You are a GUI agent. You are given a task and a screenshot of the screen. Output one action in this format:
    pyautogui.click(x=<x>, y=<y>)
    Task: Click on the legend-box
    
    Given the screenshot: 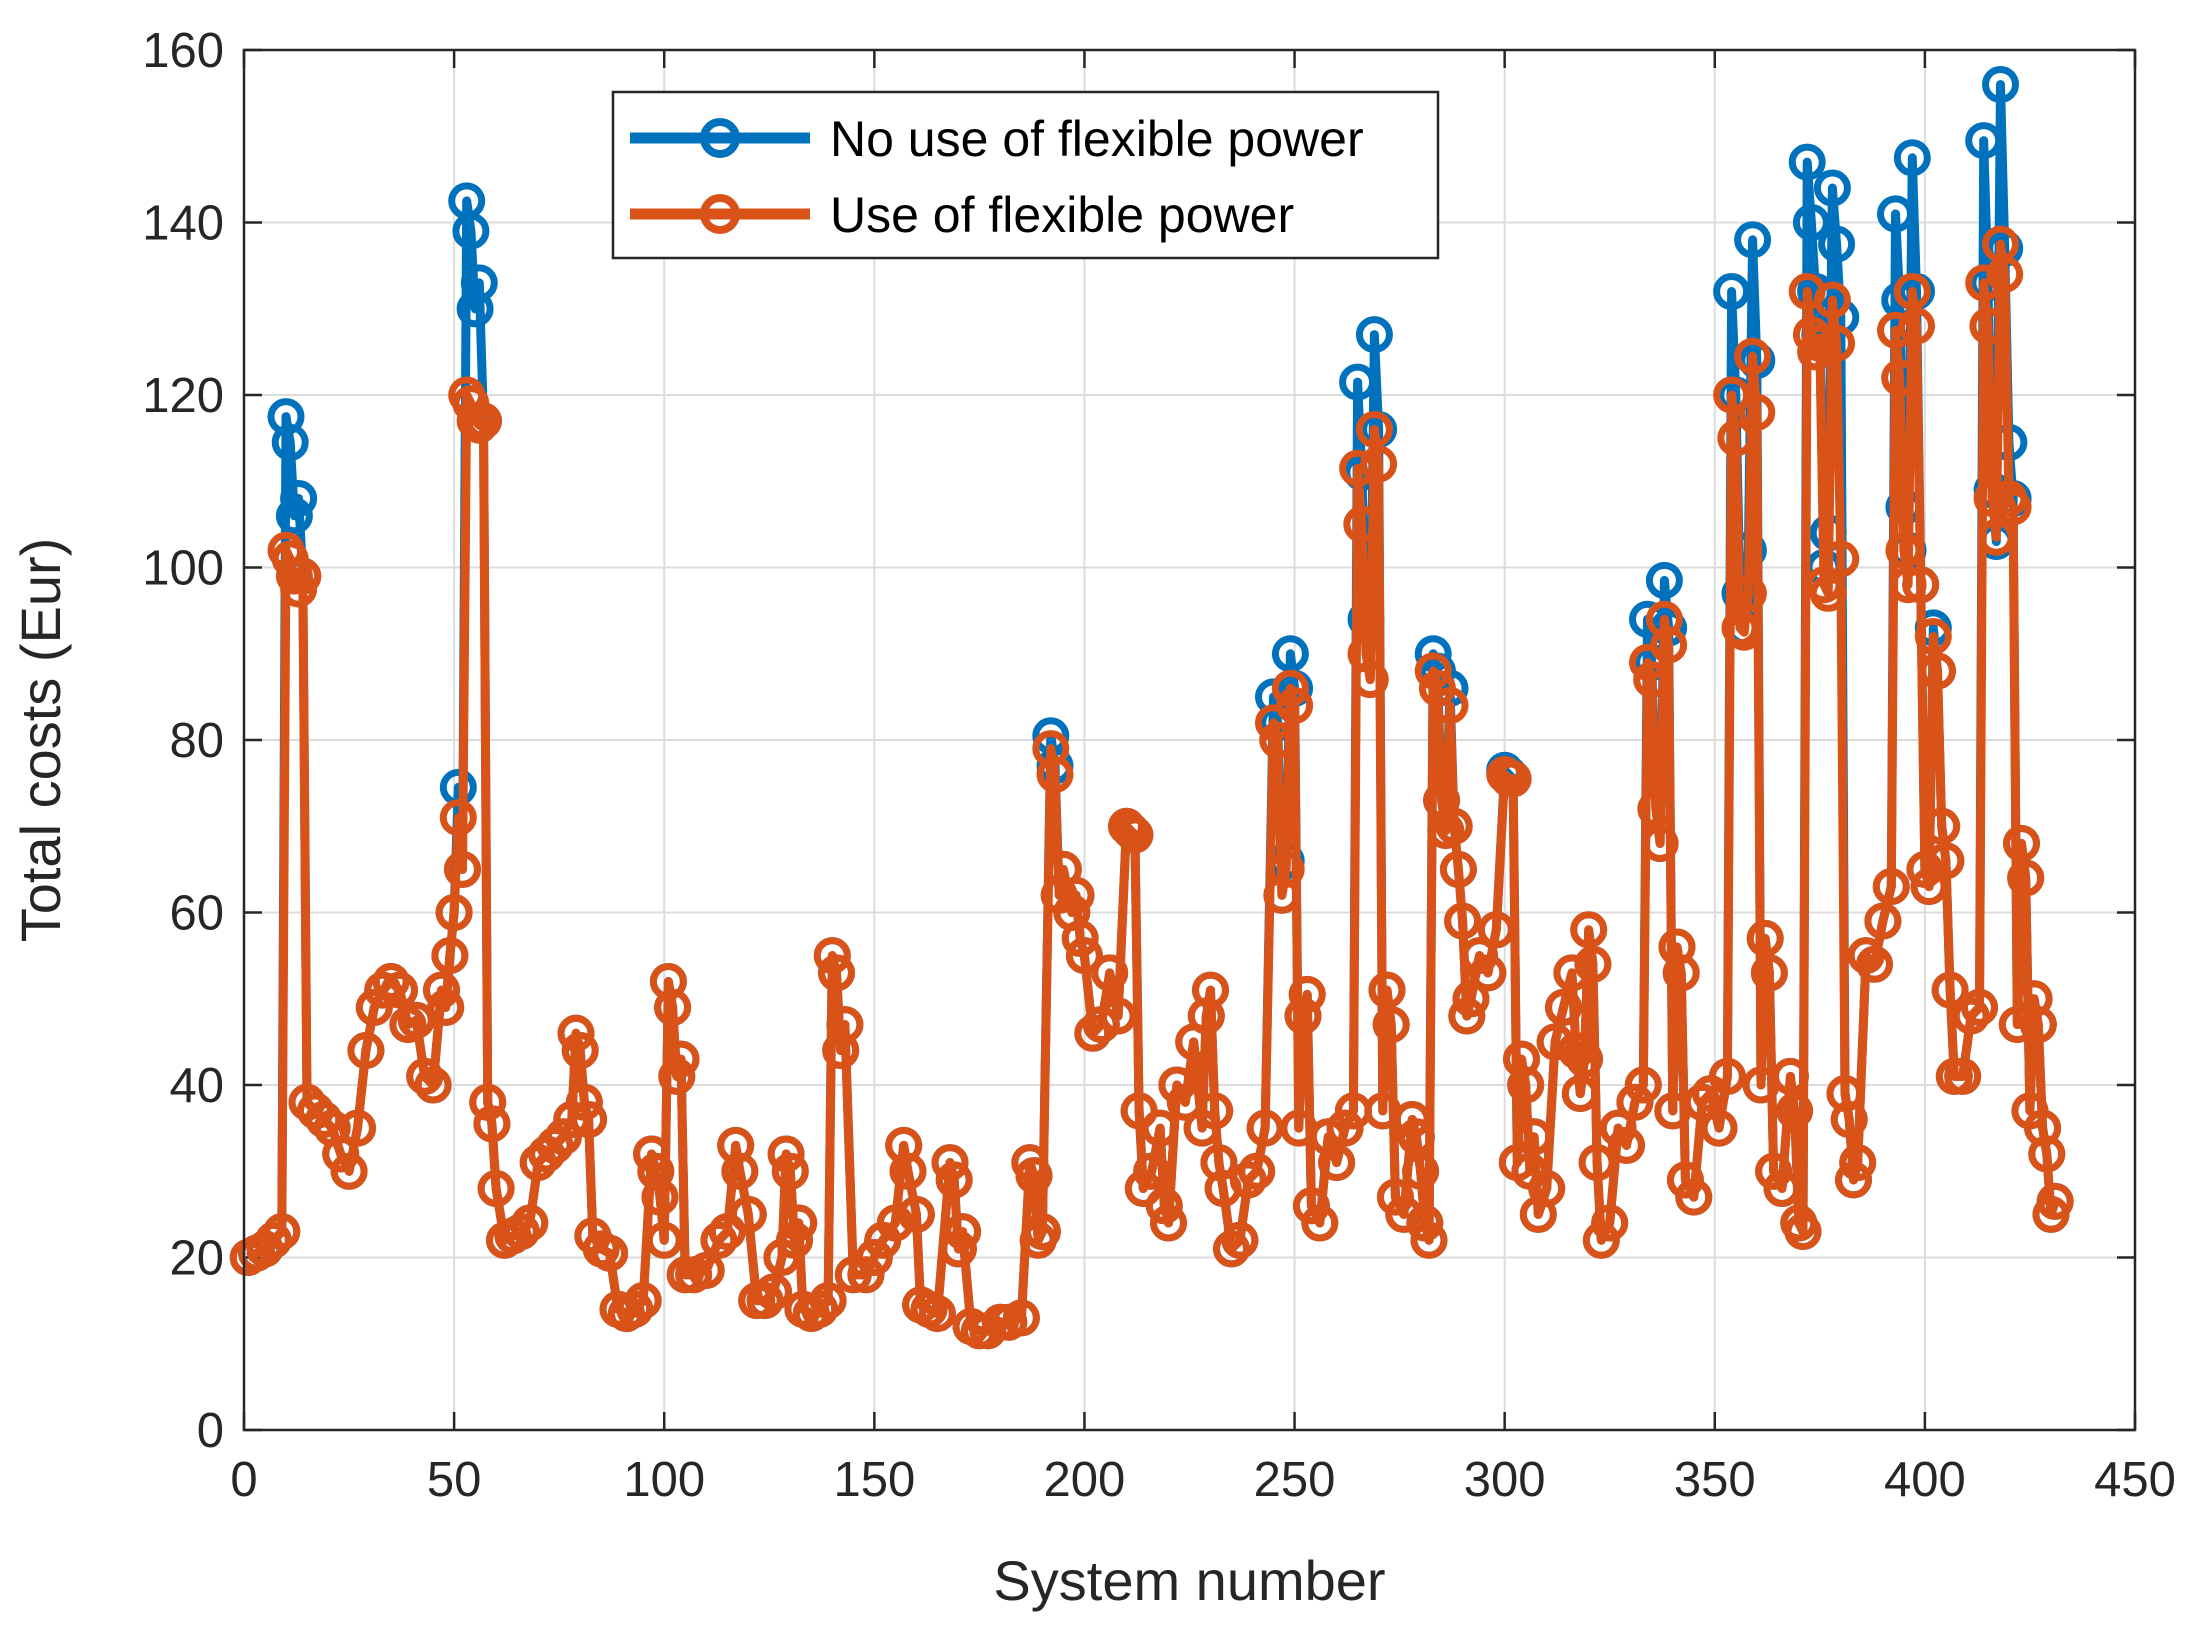 What is the action you would take?
    pyautogui.click(x=1025, y=175)
    